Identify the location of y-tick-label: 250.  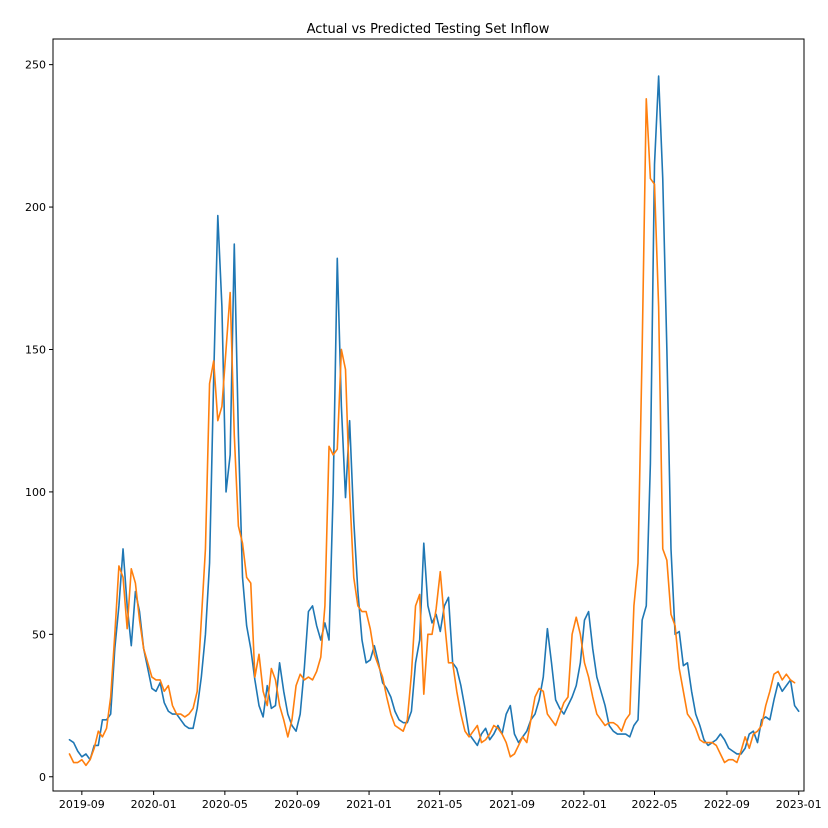
(35, 65).